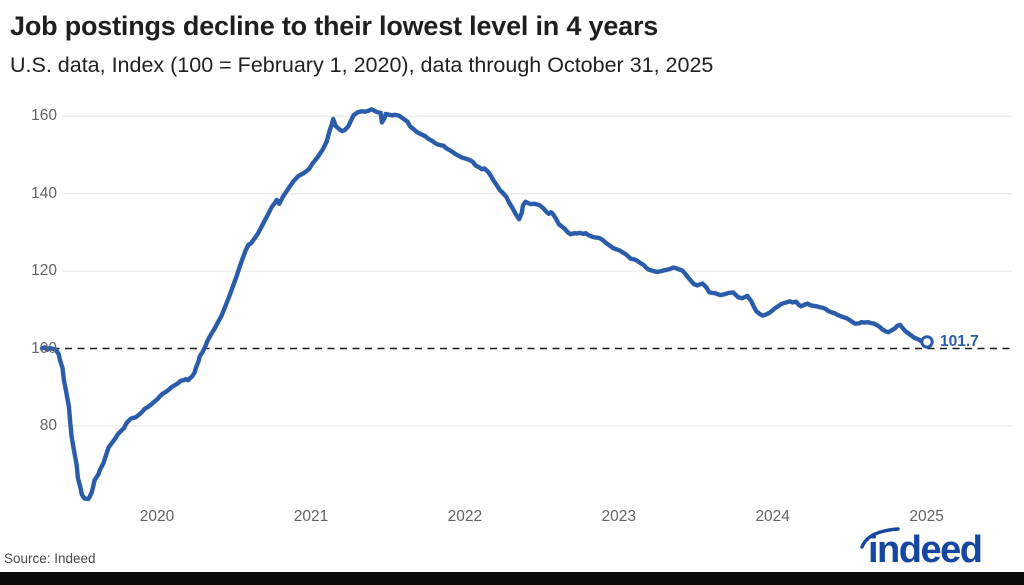  I want to click on endpoint-marker, so click(927, 342).